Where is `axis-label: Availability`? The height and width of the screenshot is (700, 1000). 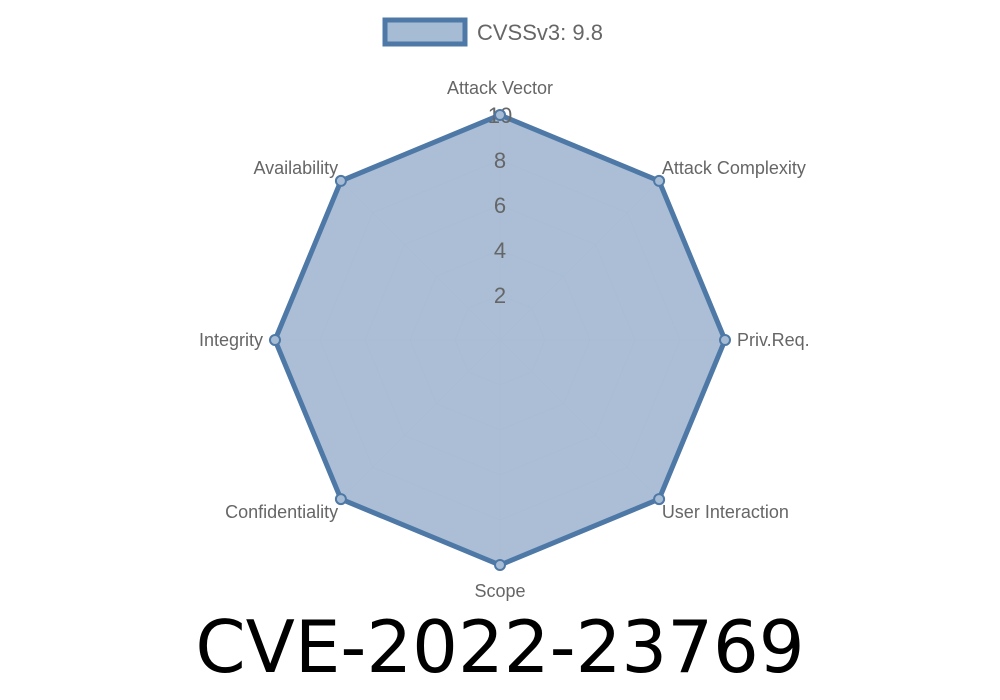 axis-label: Availability is located at coordinates (295, 168).